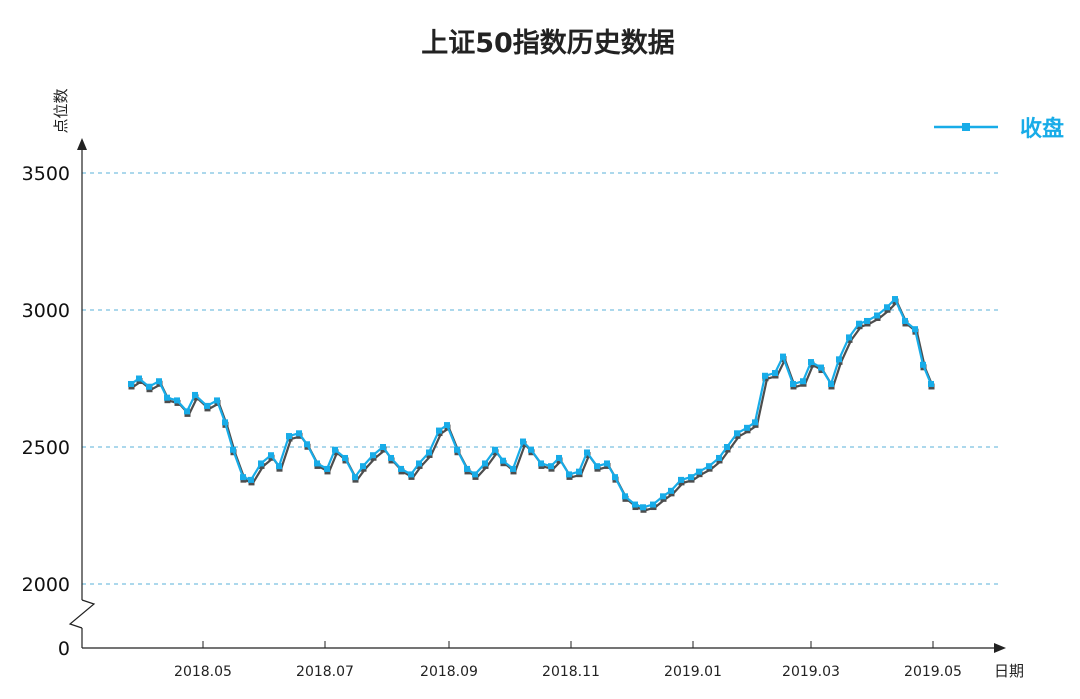  Describe the element at coordinates (64, 649) in the screenshot. I see `y-tick-label: 0` at that location.